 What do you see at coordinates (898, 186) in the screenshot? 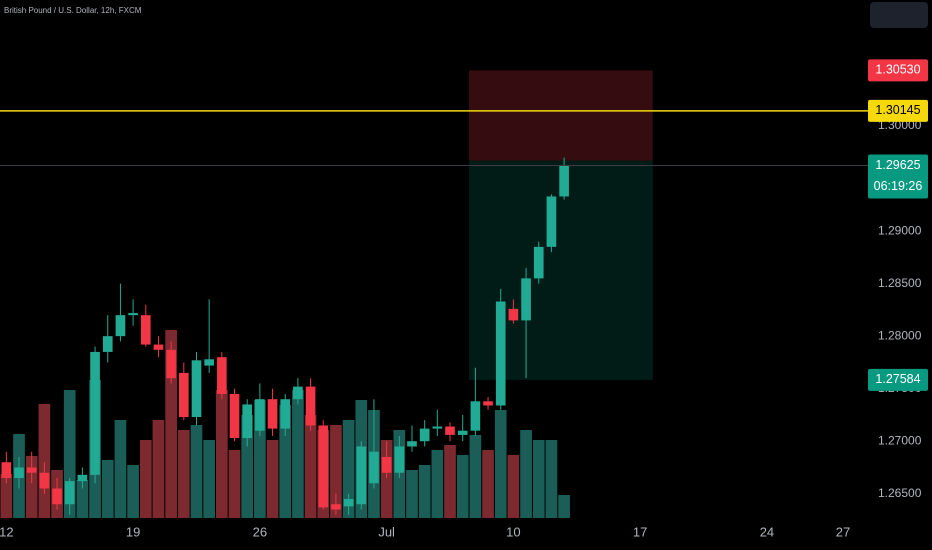
I see `countdown: 06:19:26` at bounding box center [898, 186].